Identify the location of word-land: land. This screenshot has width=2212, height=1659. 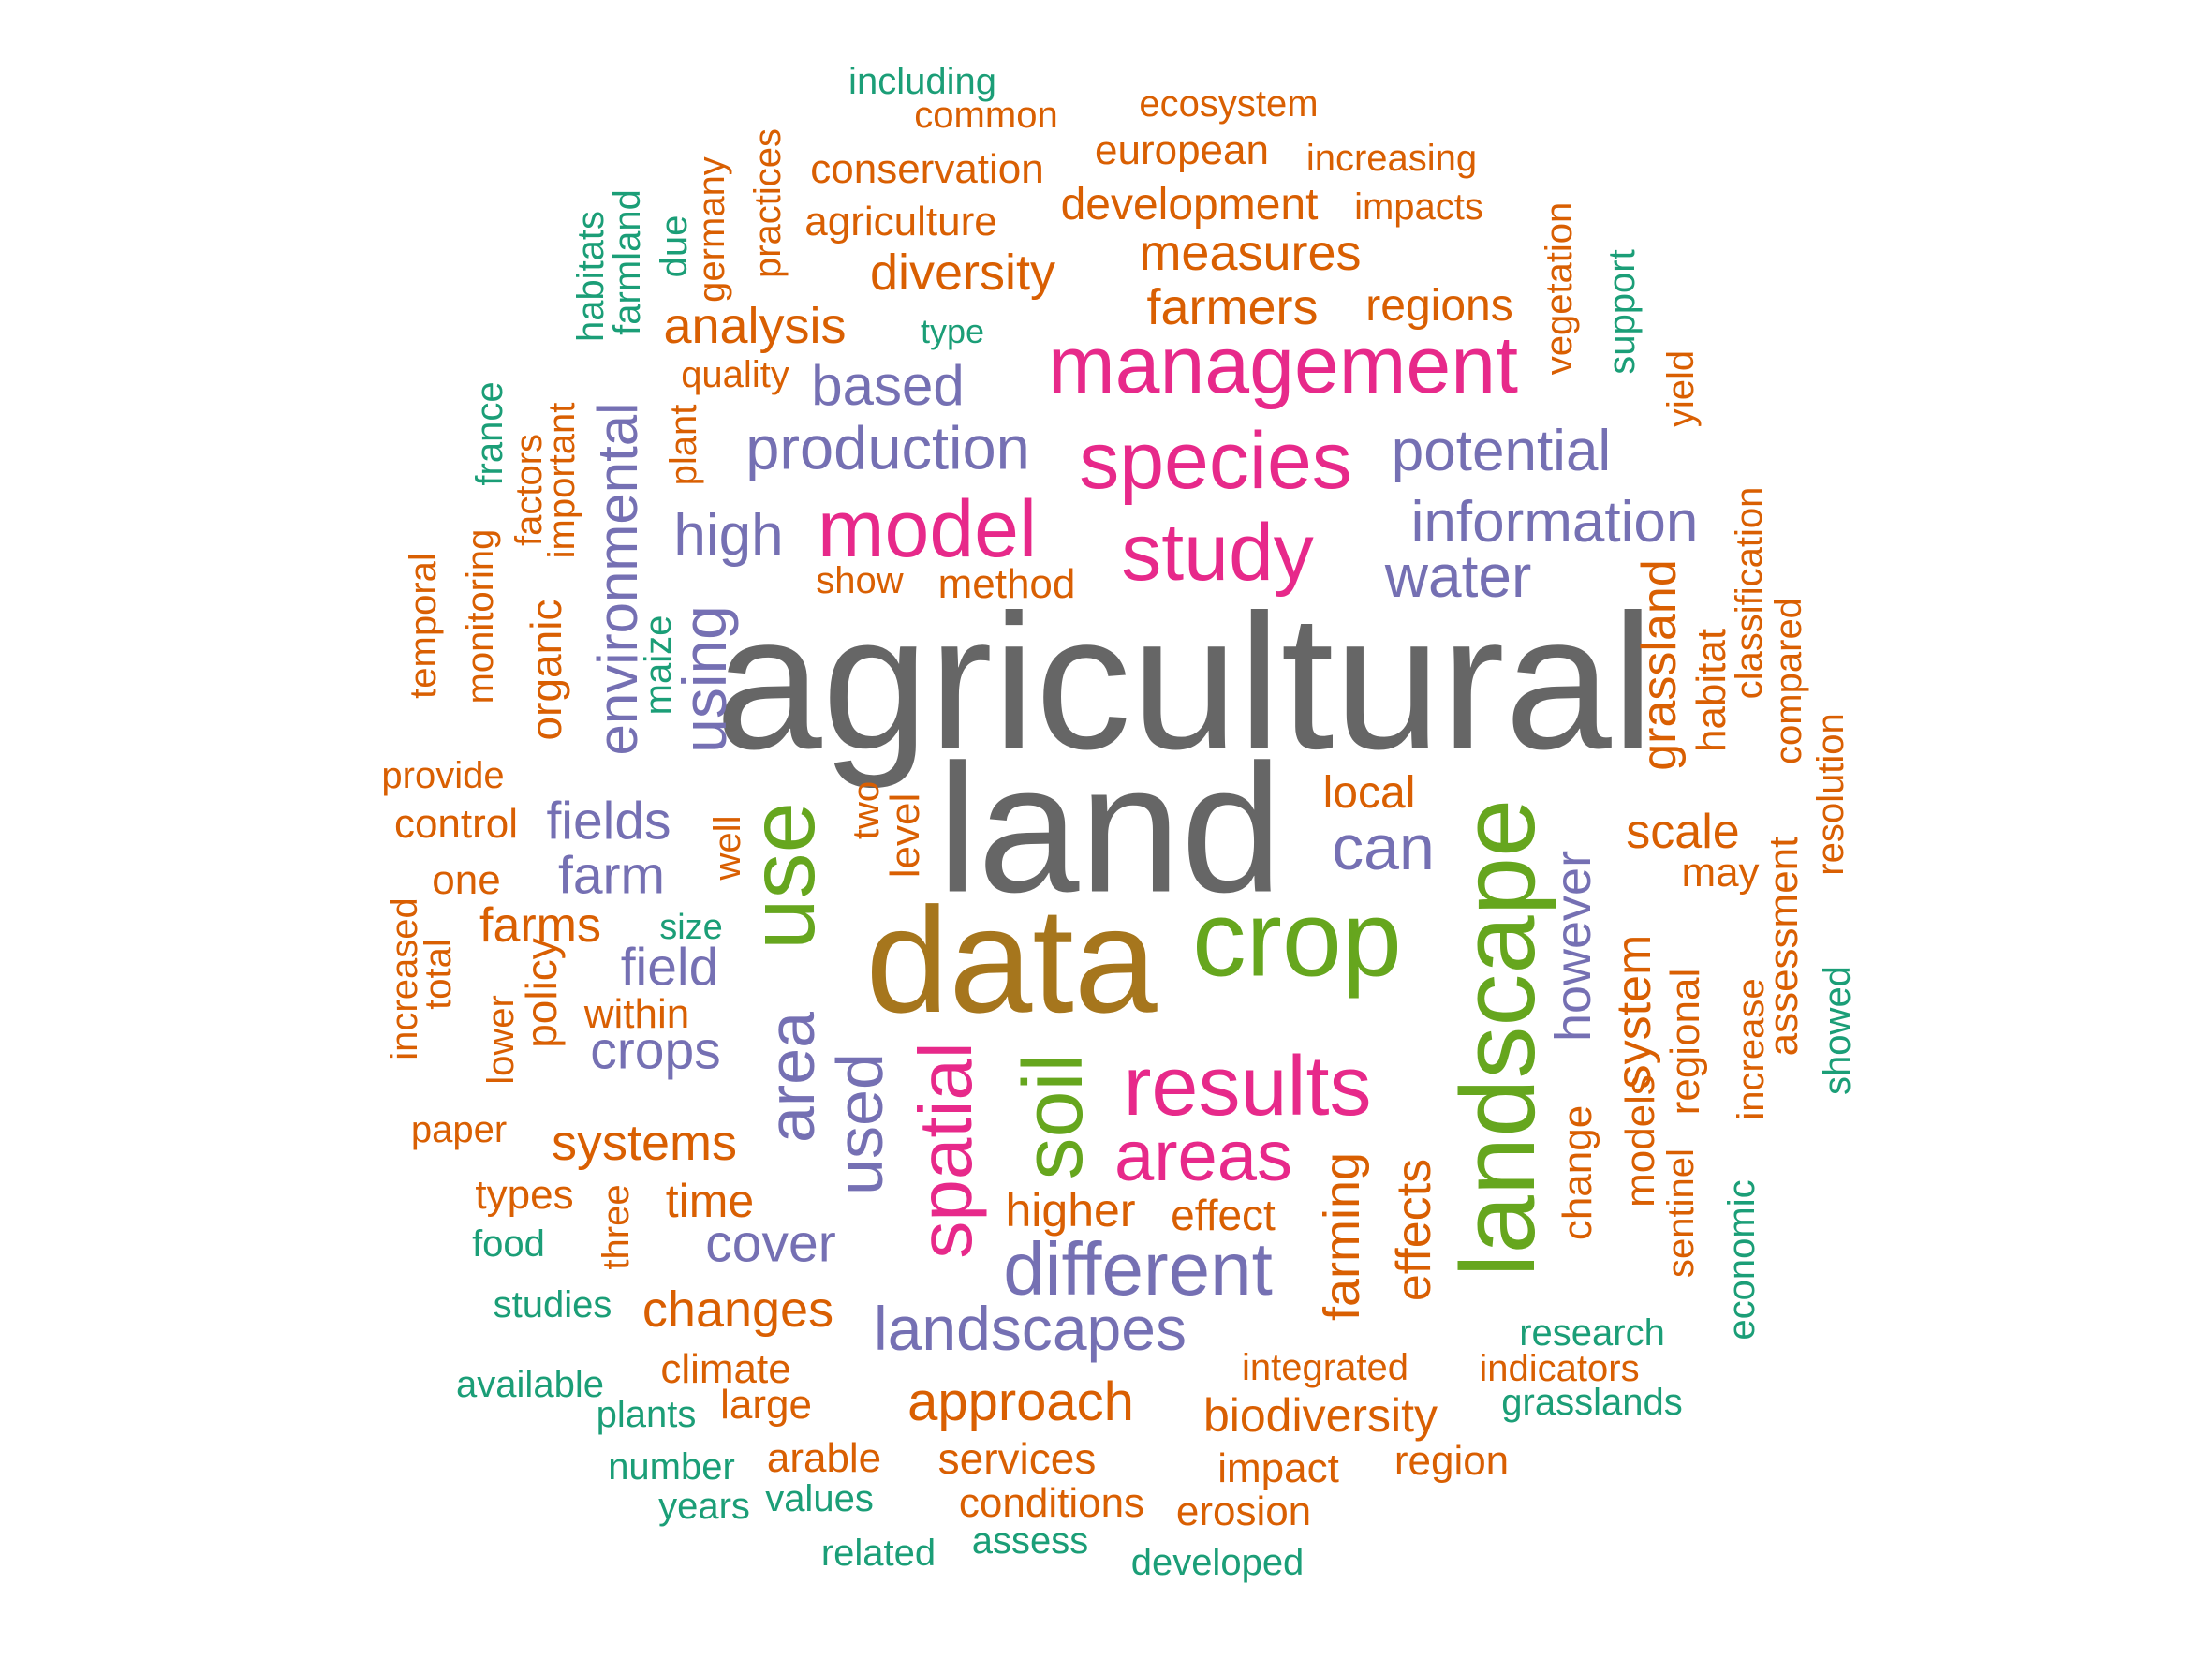
(1109, 829).